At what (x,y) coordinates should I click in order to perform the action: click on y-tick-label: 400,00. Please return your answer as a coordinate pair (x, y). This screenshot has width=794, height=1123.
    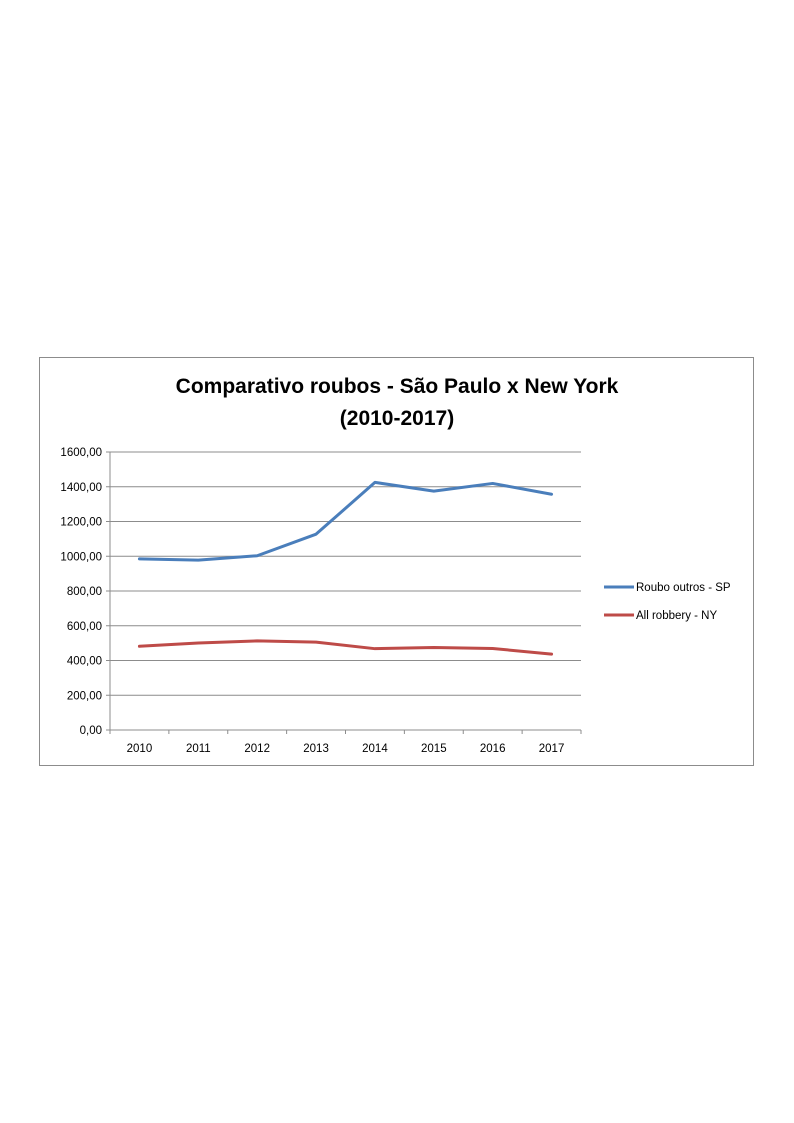
    Looking at the image, I should click on (84, 662).